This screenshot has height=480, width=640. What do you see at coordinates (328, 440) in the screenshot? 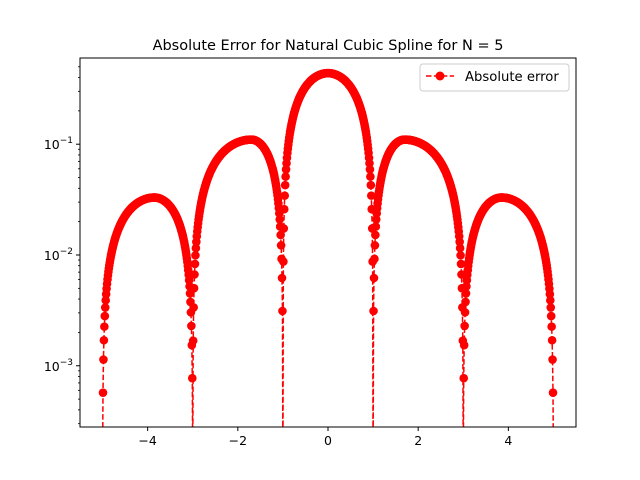
I see `x-tick-label: 0` at bounding box center [328, 440].